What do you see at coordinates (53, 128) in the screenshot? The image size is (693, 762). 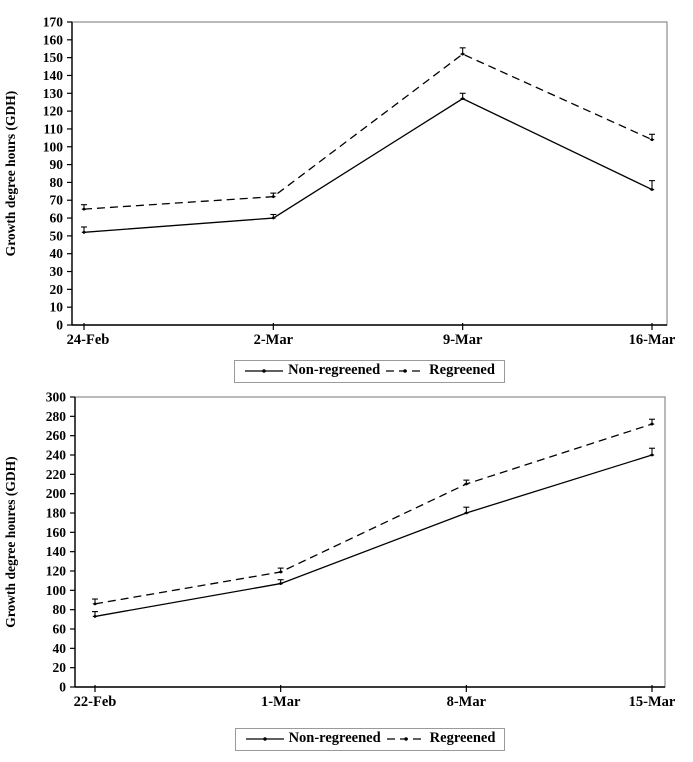 I see `svg-text: 110` at bounding box center [53, 128].